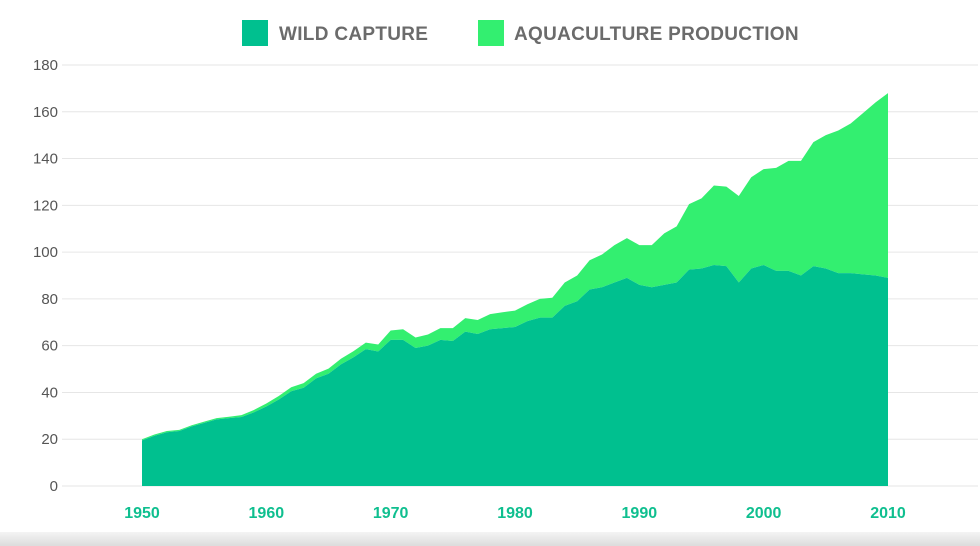  What do you see at coordinates (888, 513) in the screenshot?
I see `x-tick-label: 2010` at bounding box center [888, 513].